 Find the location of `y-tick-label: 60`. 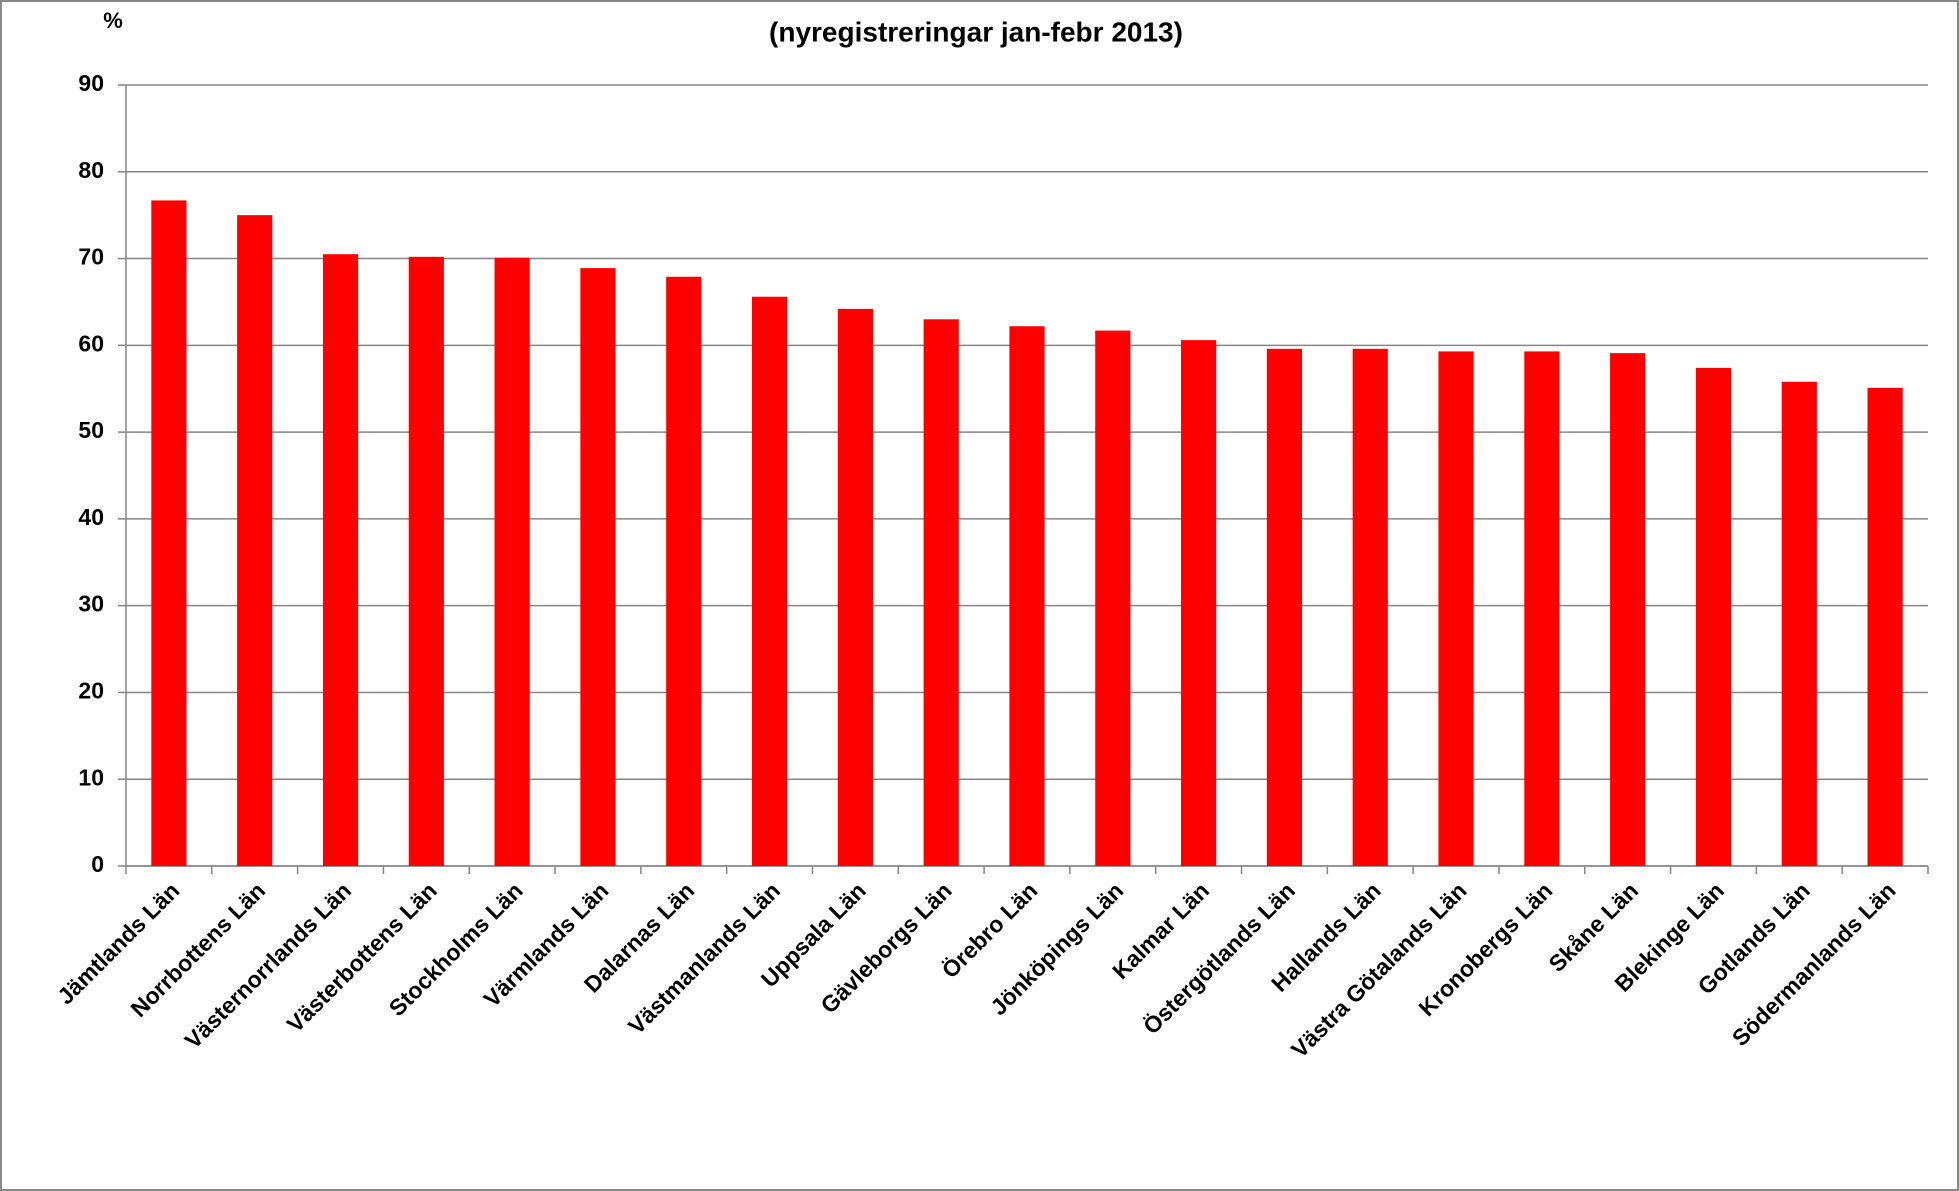

y-tick-label: 60 is located at coordinates (91, 343).